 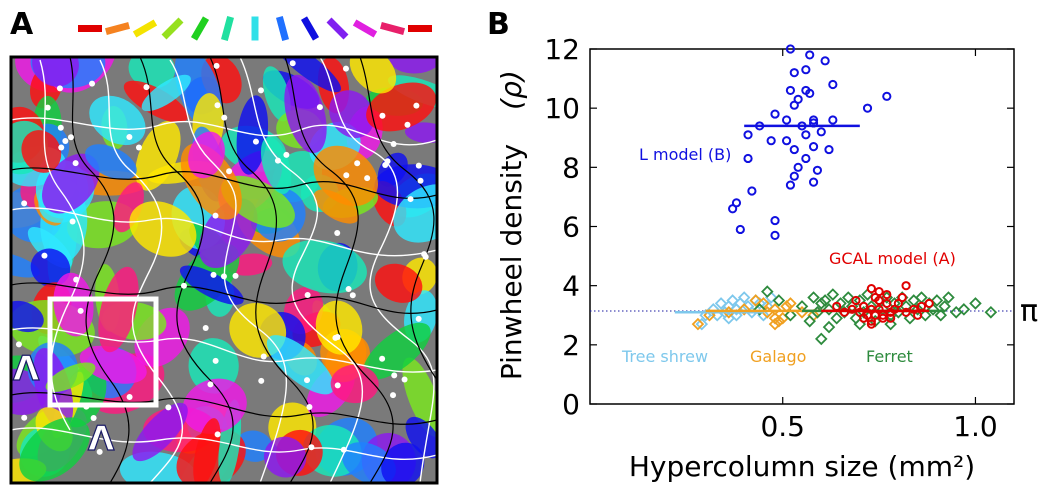 What do you see at coordinates (802, 466) in the screenshot?
I see `x-axis-label: Hypercolumn size (mm²)` at bounding box center [802, 466].